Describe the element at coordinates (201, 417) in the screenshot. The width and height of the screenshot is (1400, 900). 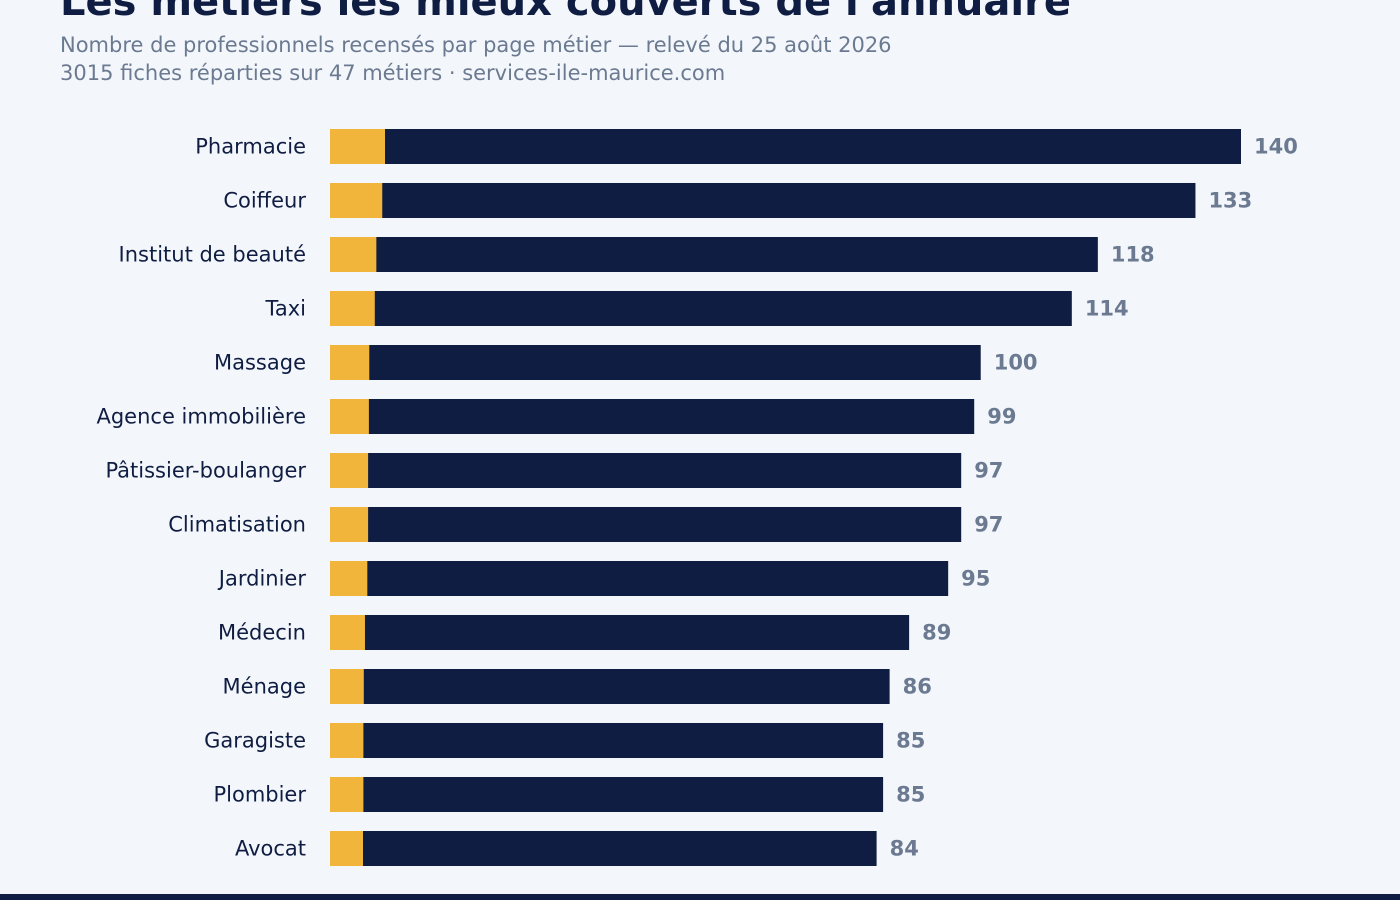
I see `category-label: Agence immobilière` at that location.